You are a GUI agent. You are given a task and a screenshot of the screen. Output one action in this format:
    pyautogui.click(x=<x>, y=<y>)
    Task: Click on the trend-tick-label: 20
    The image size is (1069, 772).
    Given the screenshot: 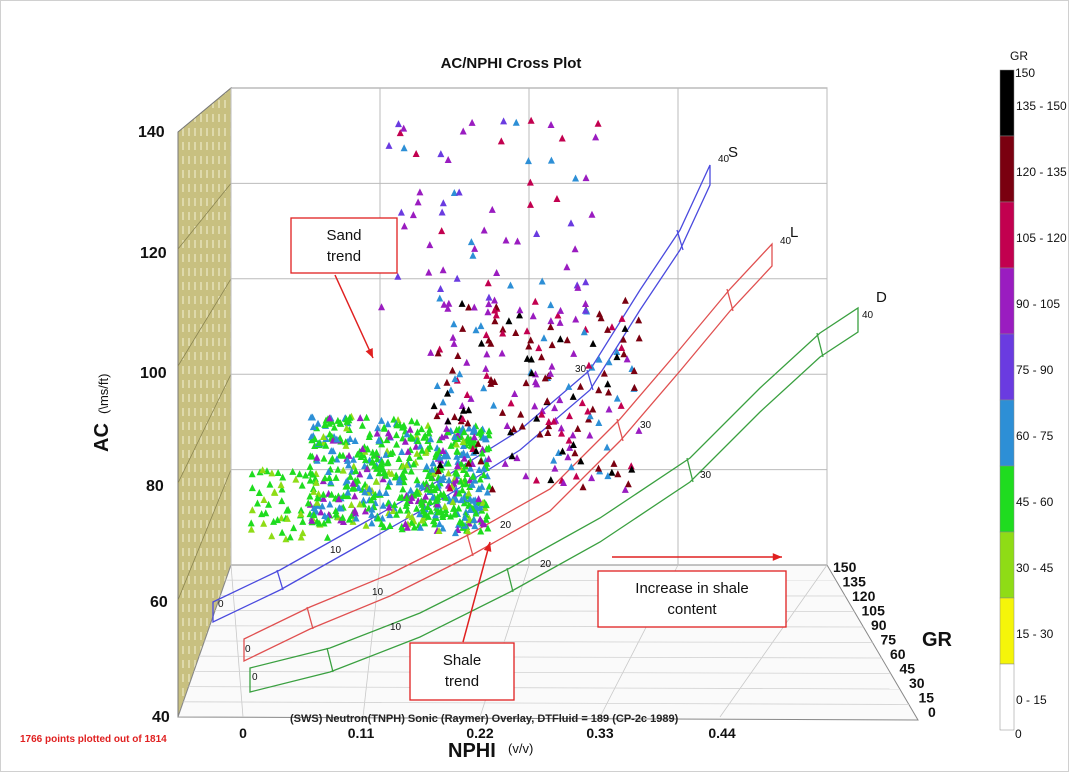 What is the action you would take?
    pyautogui.click(x=546, y=564)
    